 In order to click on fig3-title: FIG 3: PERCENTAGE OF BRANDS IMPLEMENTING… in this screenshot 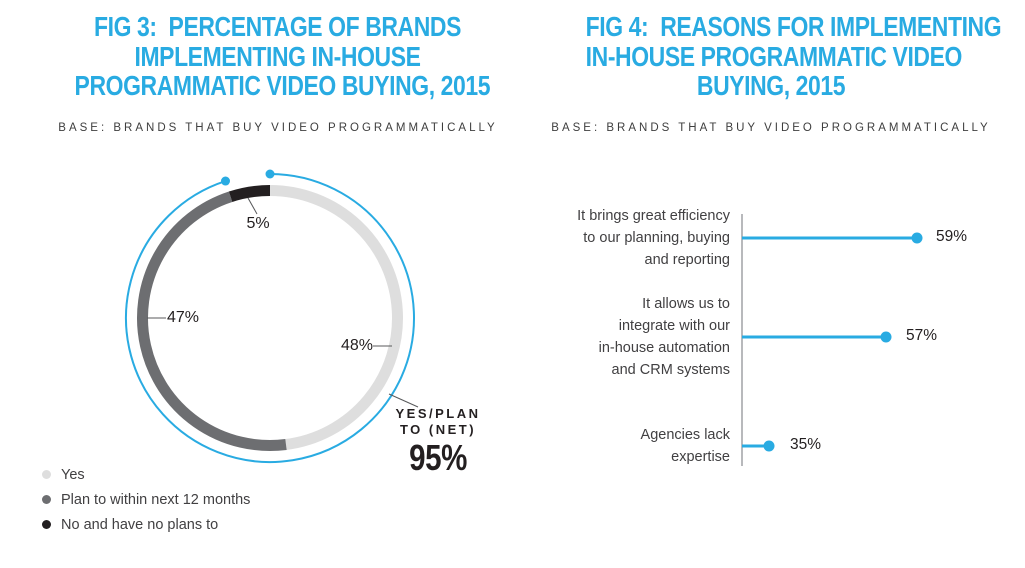, I will do `click(282, 56)`.